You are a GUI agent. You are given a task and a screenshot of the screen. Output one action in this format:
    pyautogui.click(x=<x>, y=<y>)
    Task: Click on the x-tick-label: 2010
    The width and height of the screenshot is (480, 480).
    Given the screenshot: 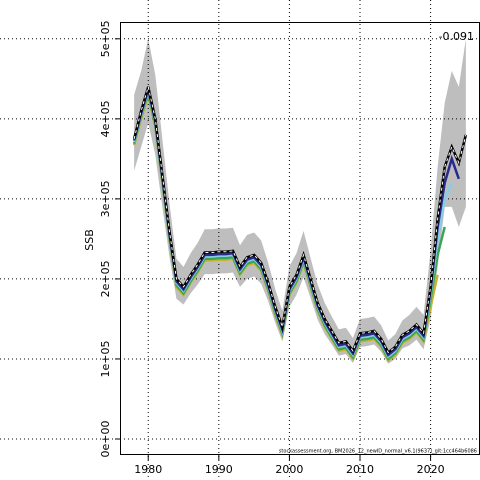 What is the action you would take?
    pyautogui.click(x=360, y=469)
    